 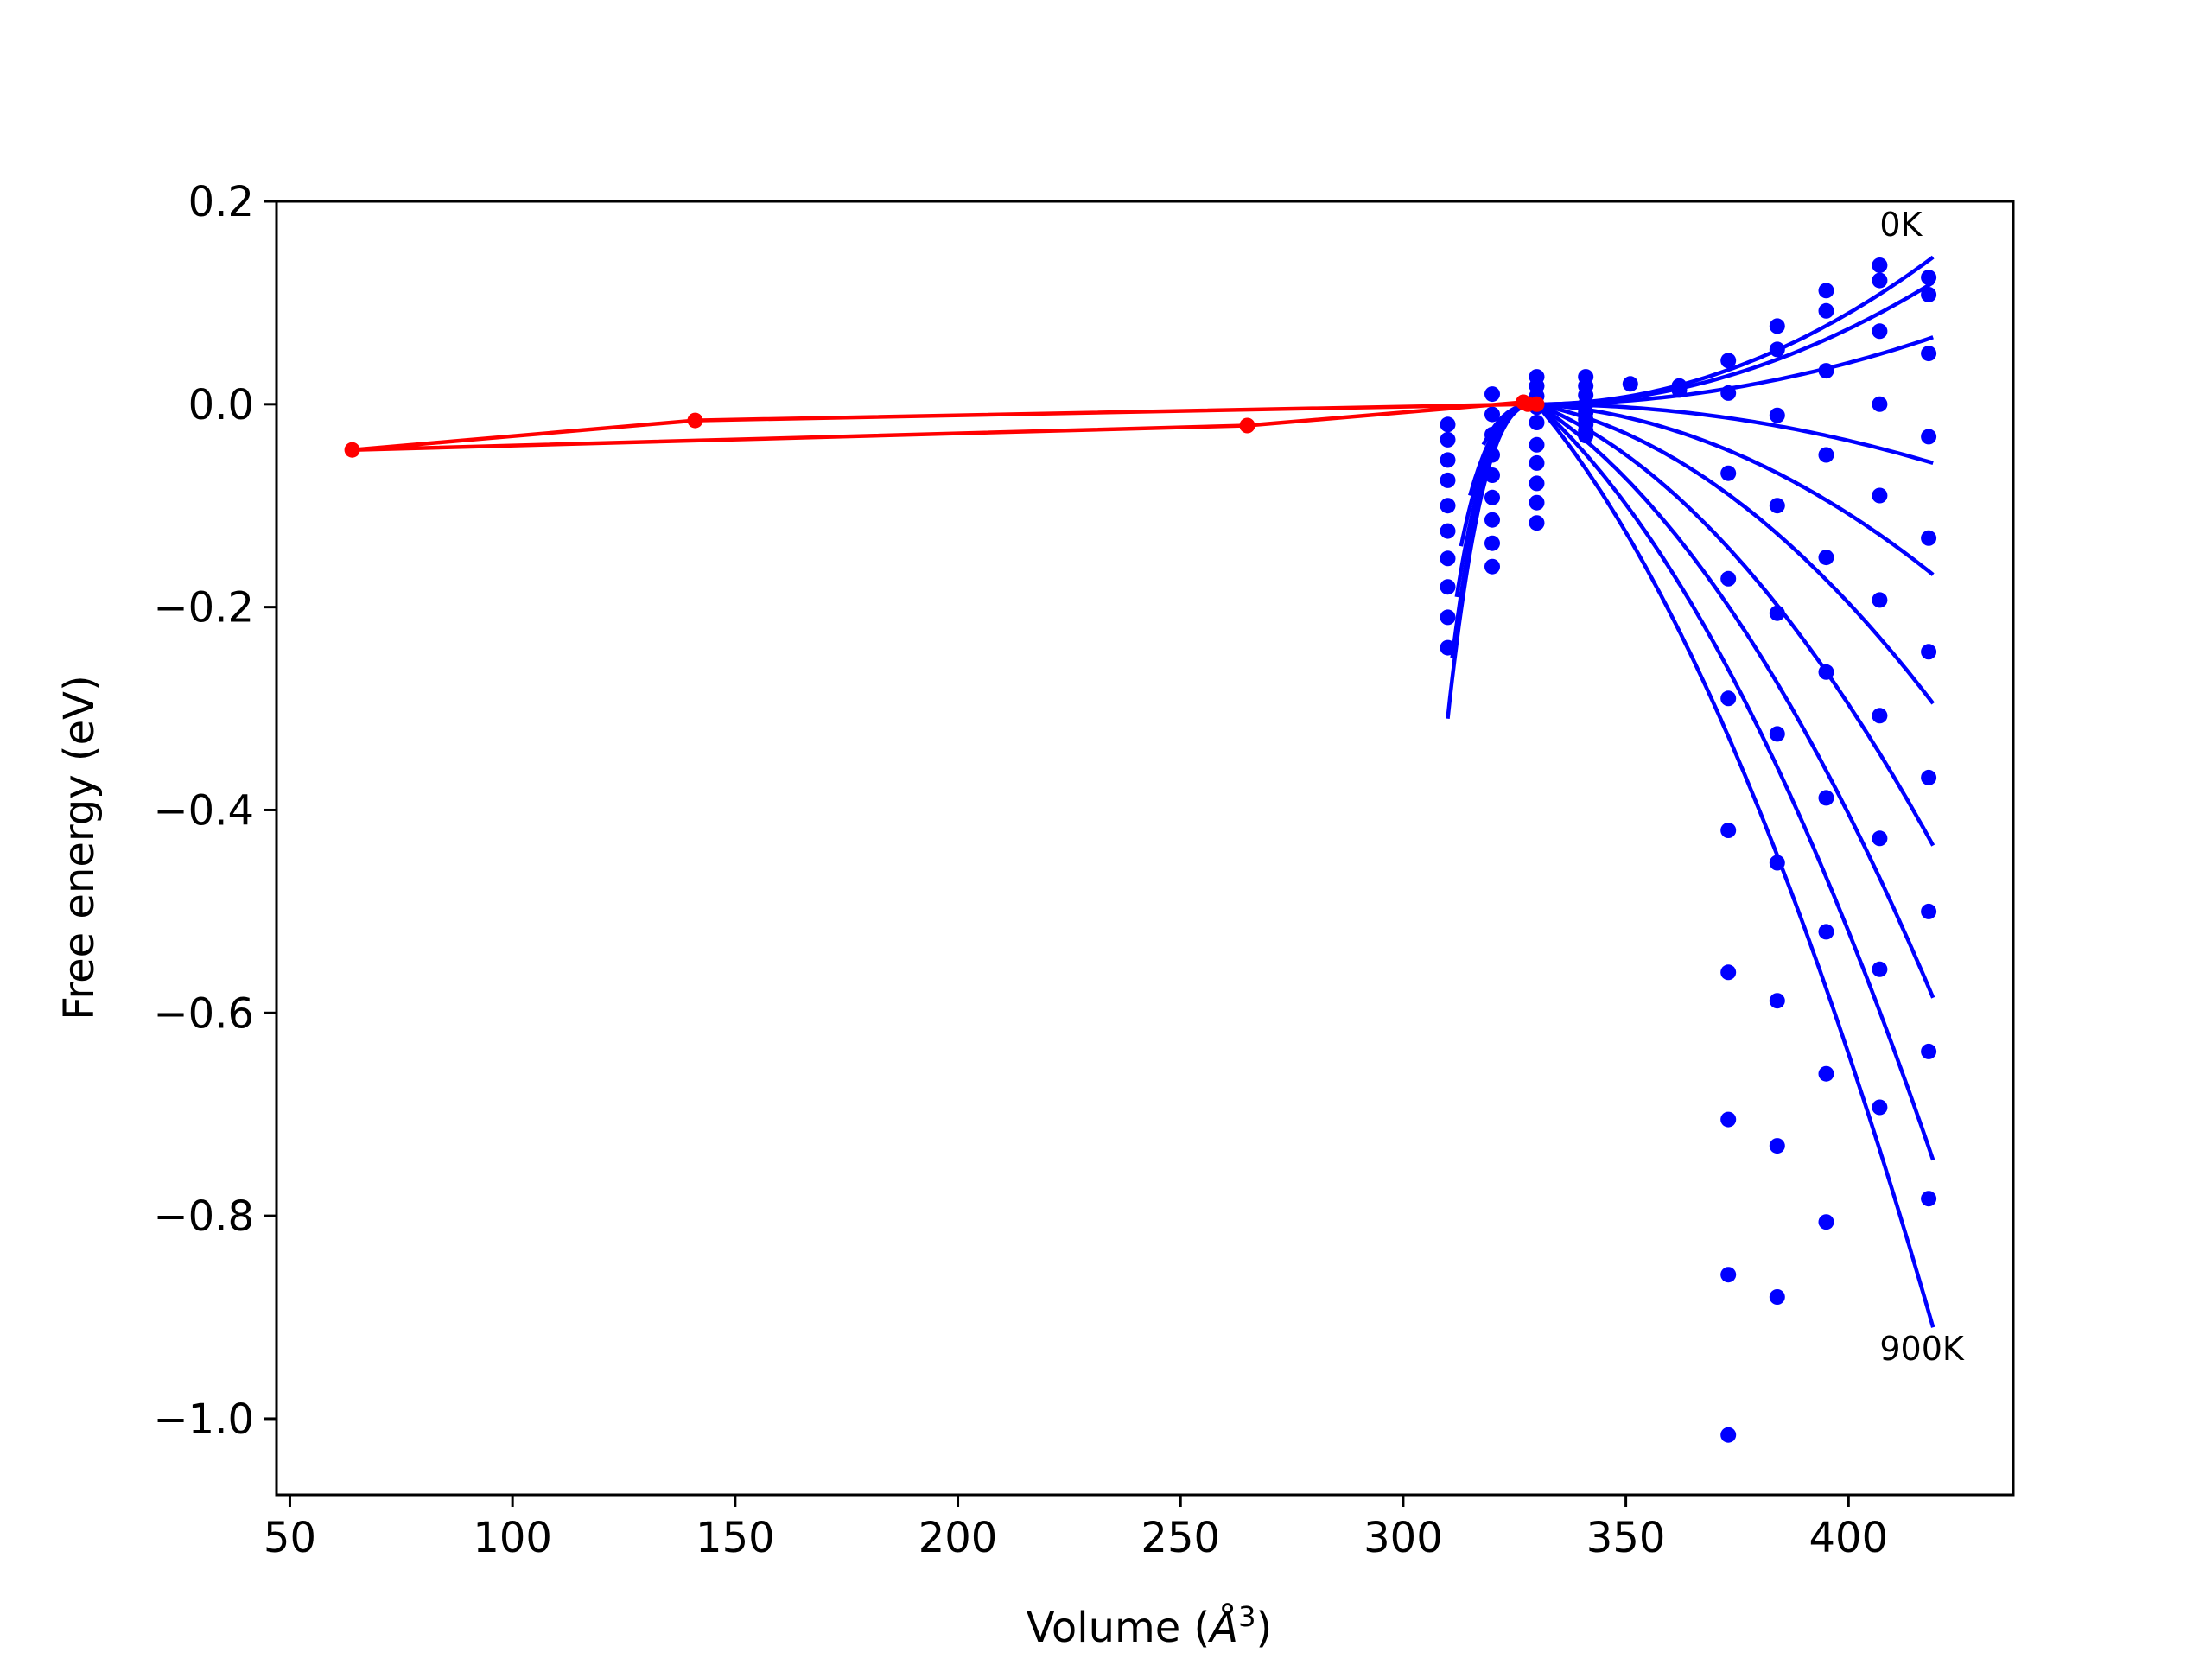 I want to click on y-tick-label: −1.0, so click(x=203, y=1419).